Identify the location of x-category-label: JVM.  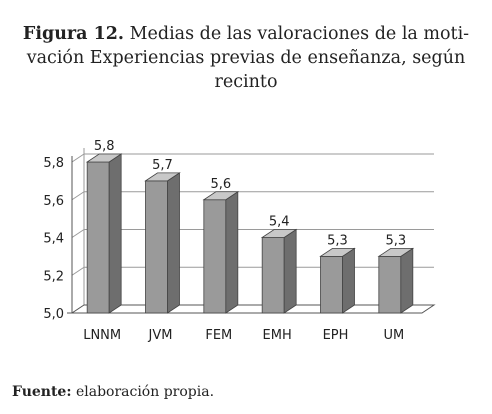
(160, 335).